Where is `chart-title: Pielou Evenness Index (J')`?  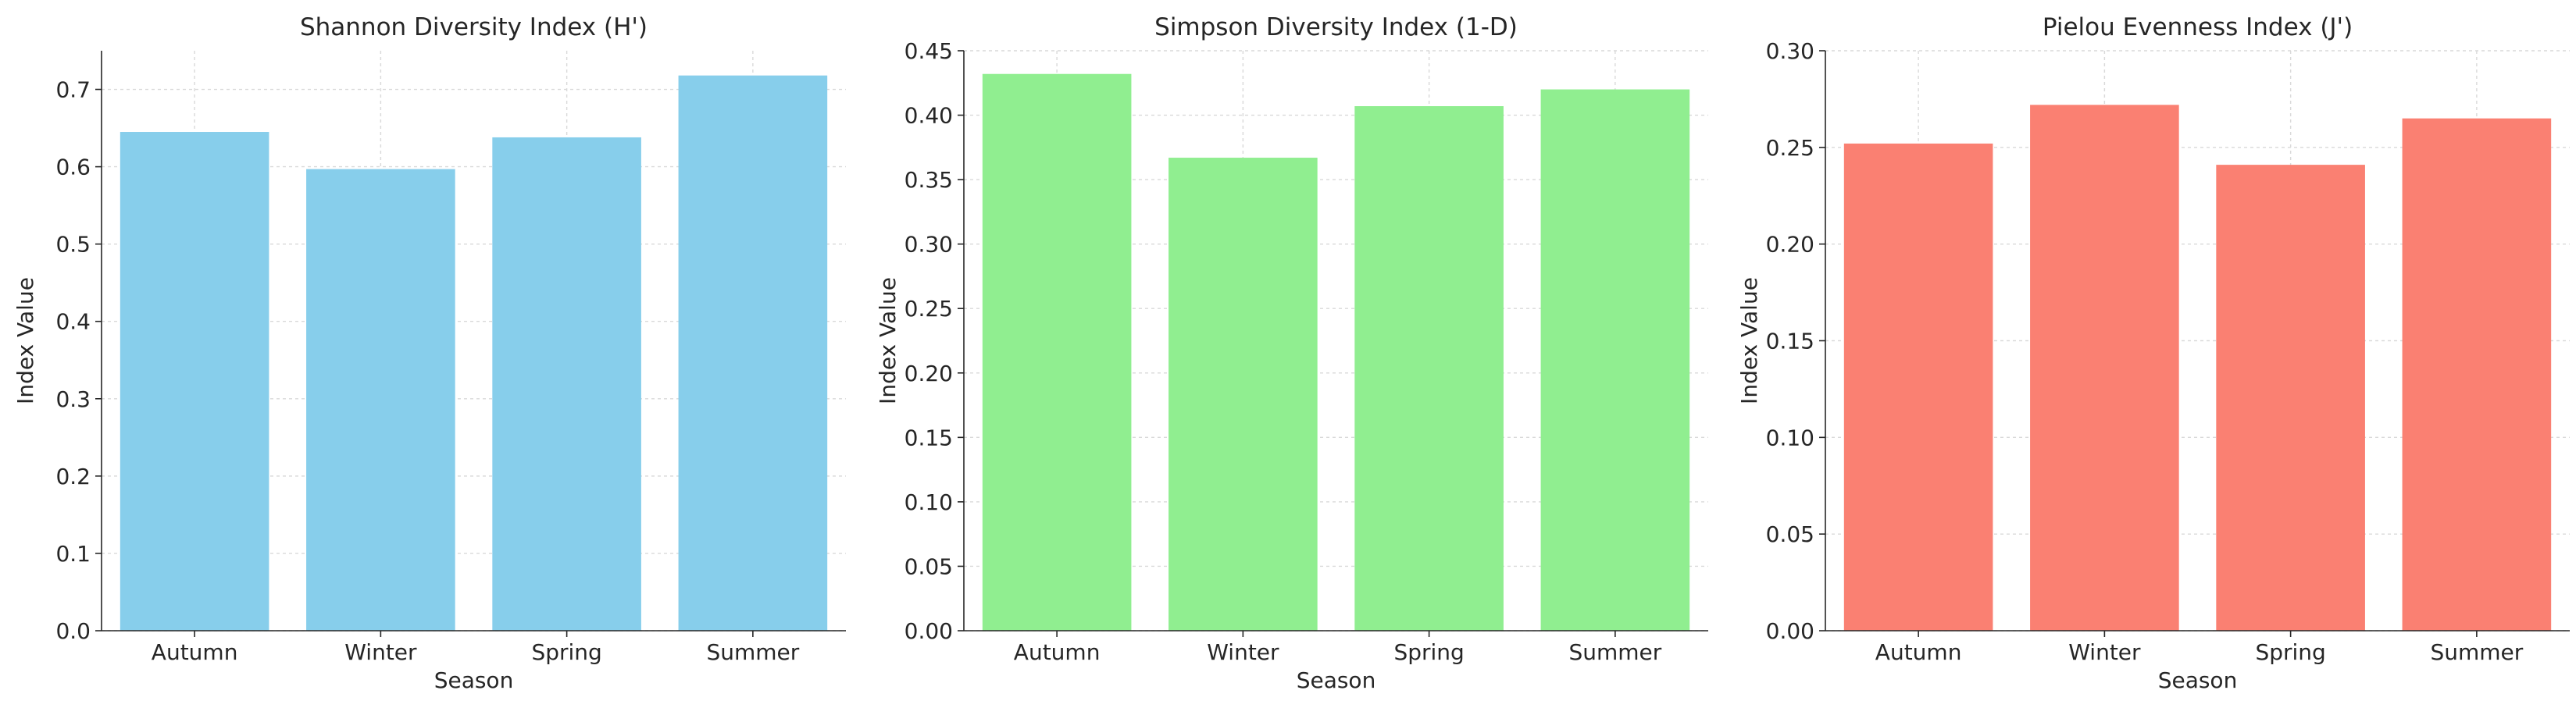
chart-title: Pielou Evenness Index (J') is located at coordinates (2198, 27).